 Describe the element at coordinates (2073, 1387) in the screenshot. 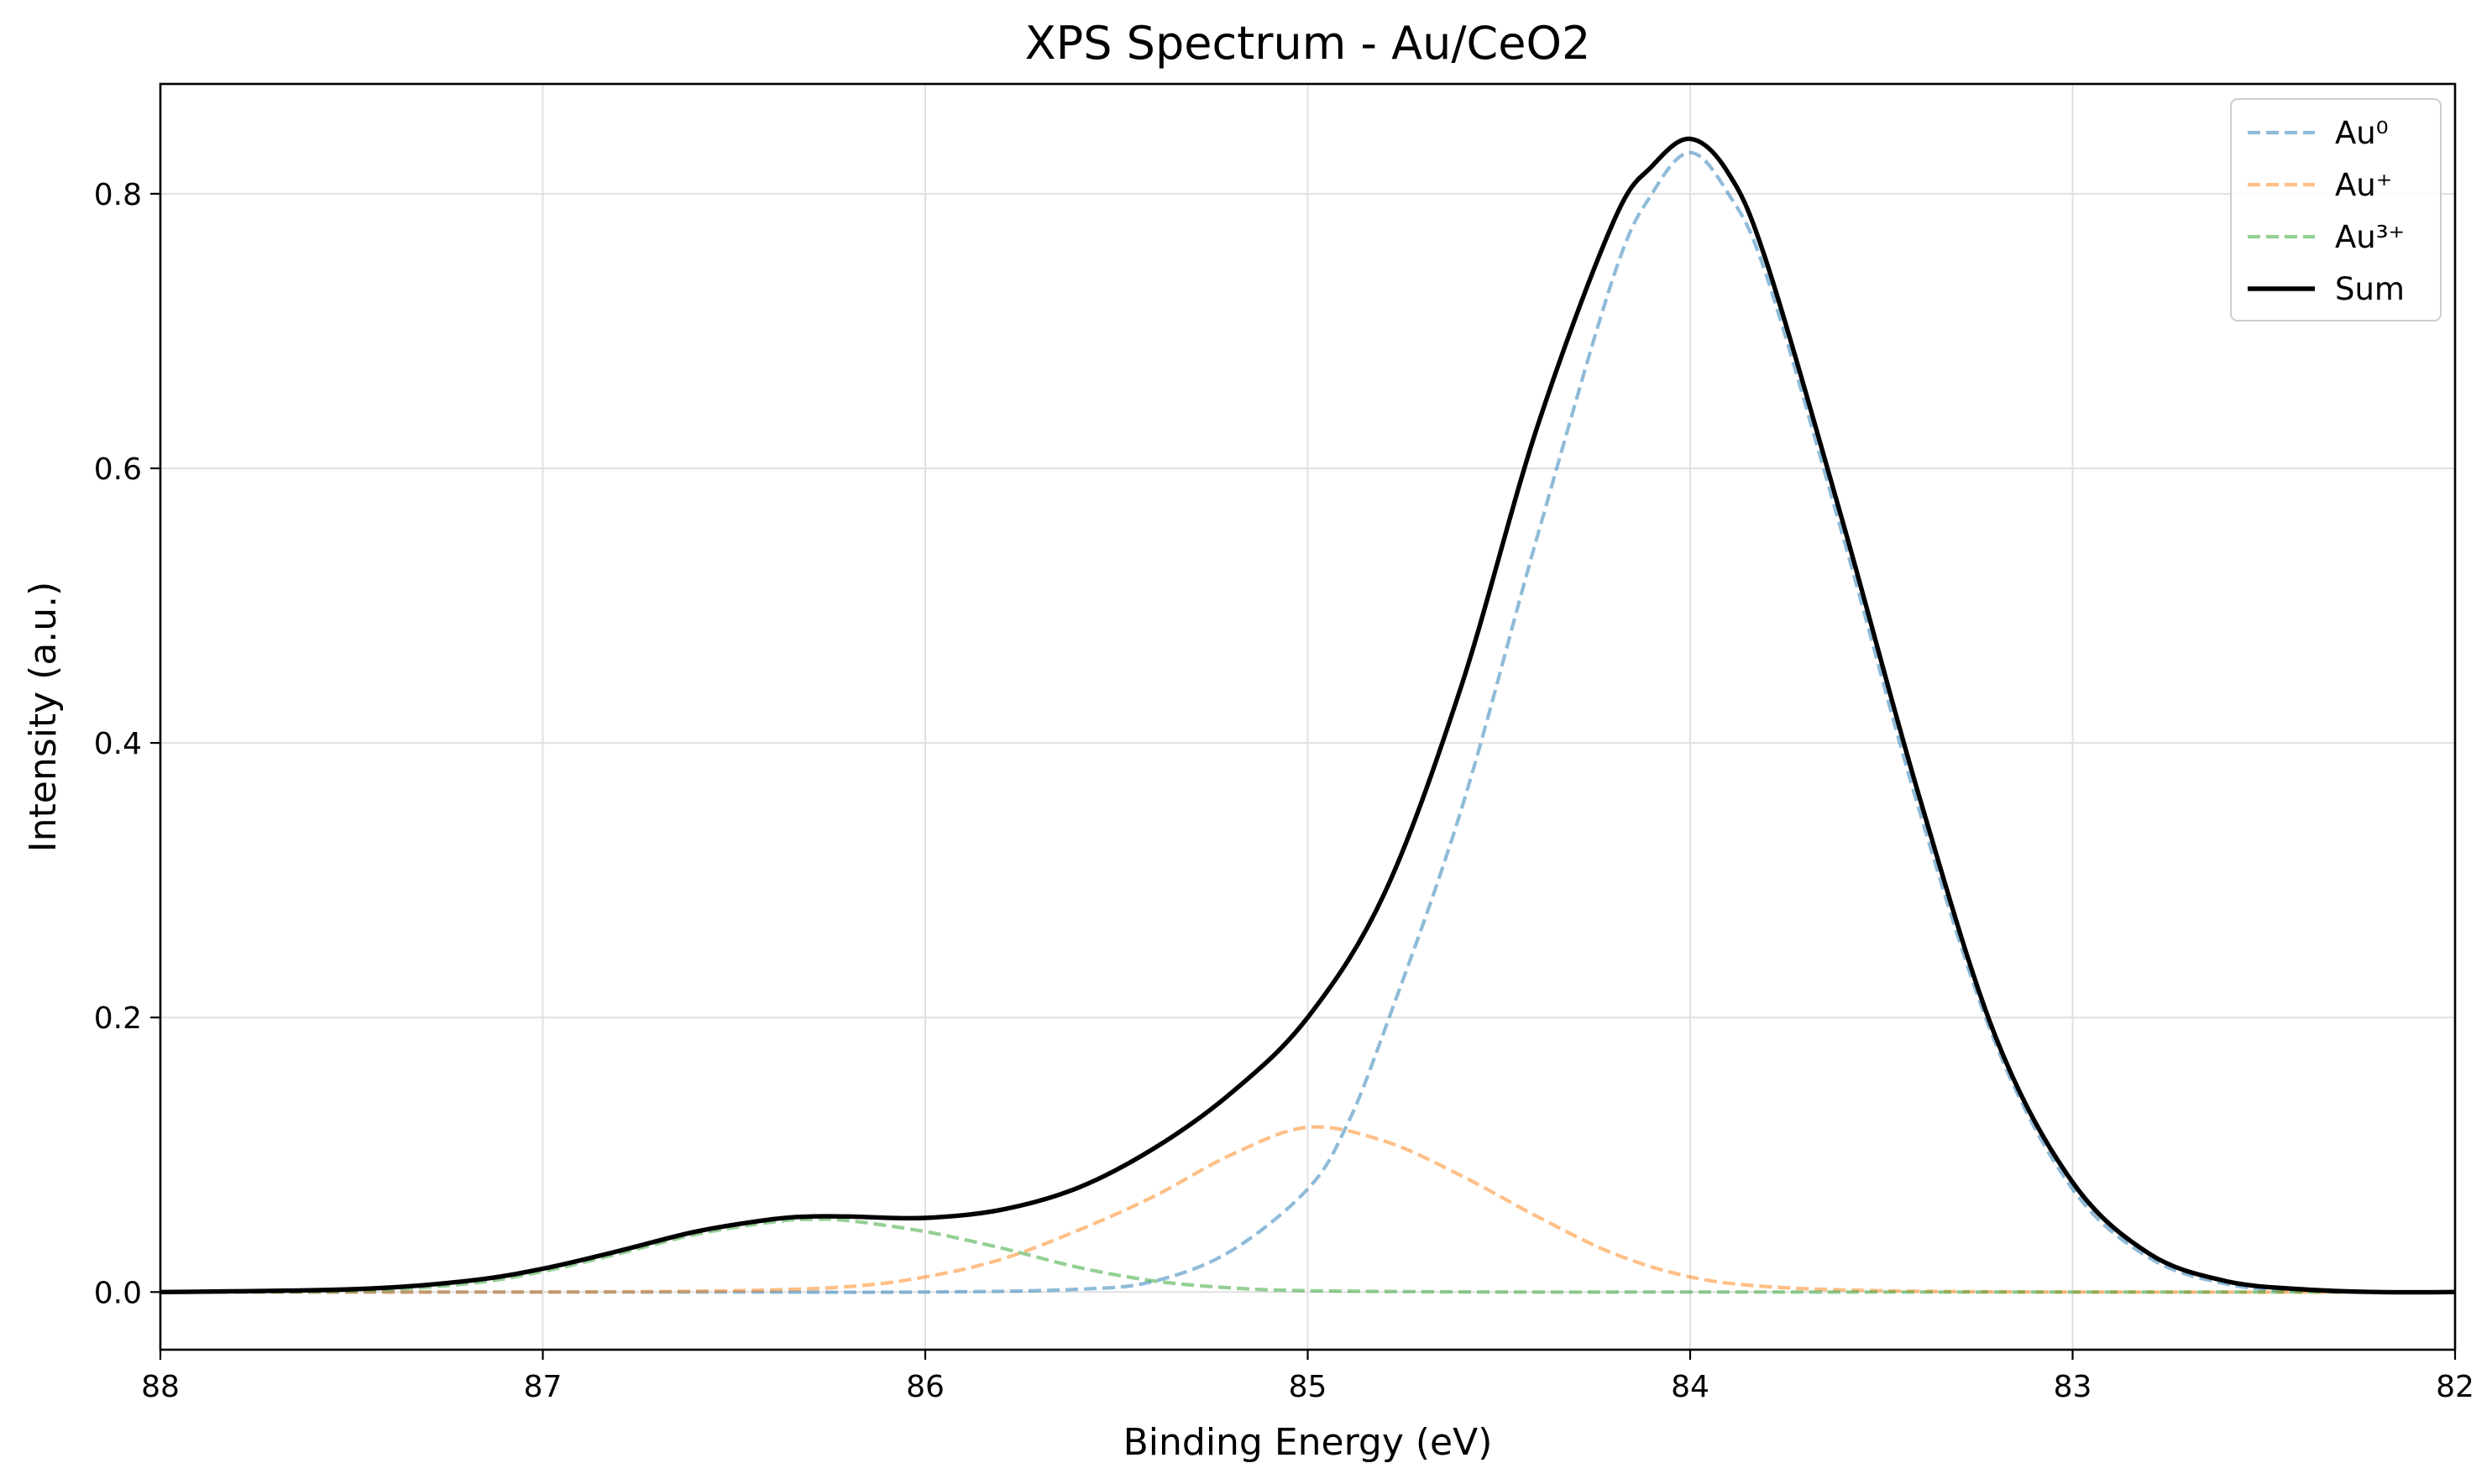

I see `x-tick-label: 83` at that location.